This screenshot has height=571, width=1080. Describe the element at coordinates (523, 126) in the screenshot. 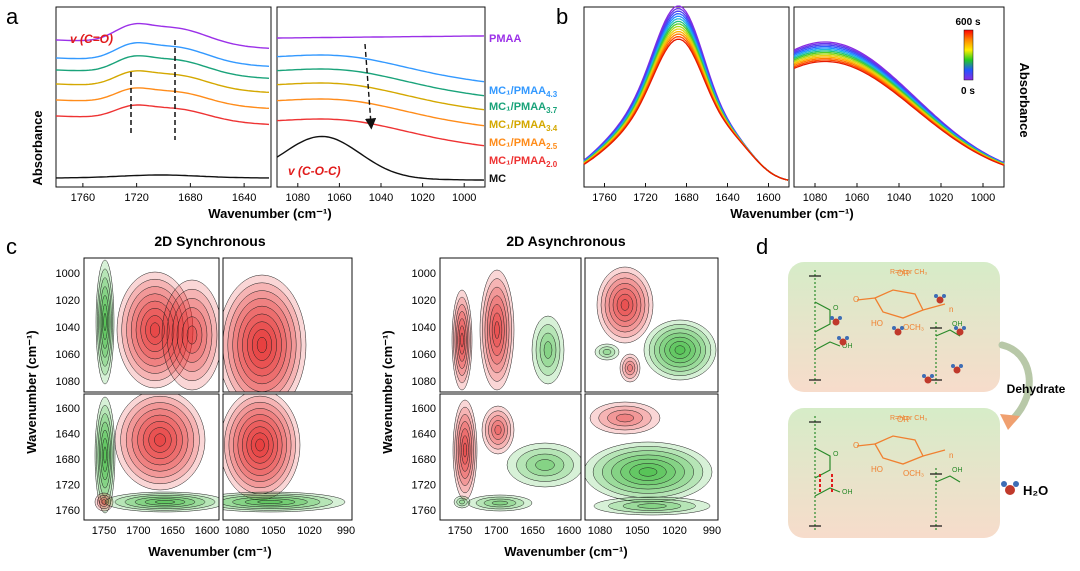

I see `legend-entry: MC₁/PMAA3.4` at that location.